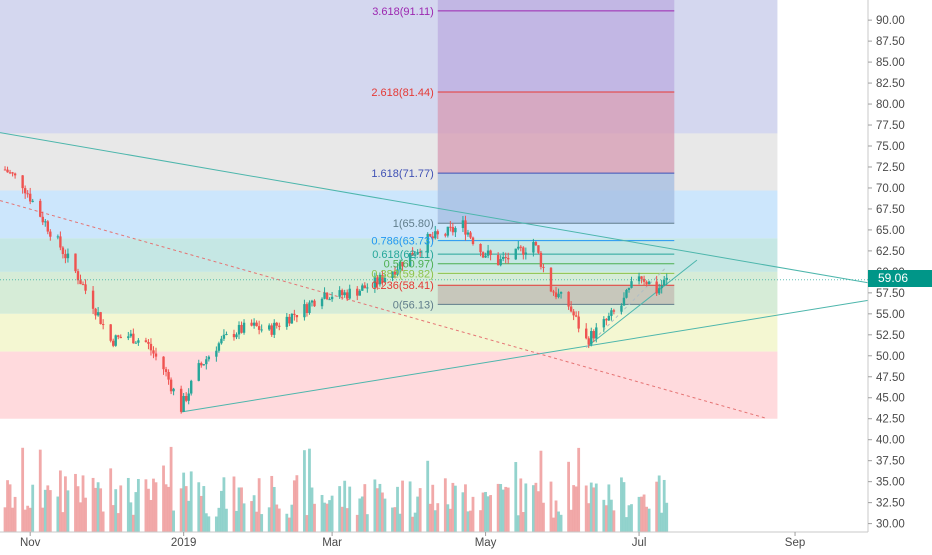  What do you see at coordinates (890, 252) in the screenshot?
I see `y-tick-label: 62.50` at bounding box center [890, 252].